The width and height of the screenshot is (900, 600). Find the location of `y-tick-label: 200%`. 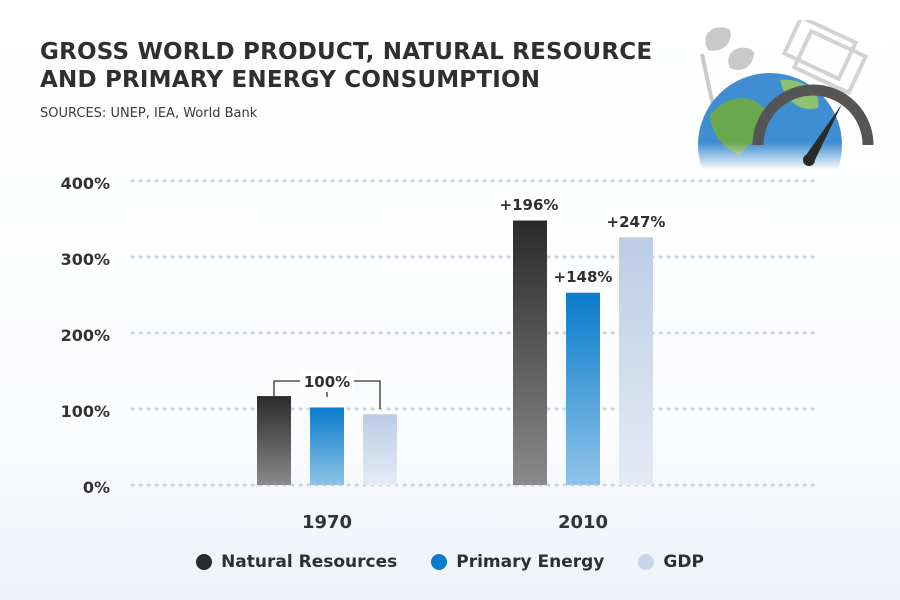

y-tick-label: 200% is located at coordinates (85, 335).